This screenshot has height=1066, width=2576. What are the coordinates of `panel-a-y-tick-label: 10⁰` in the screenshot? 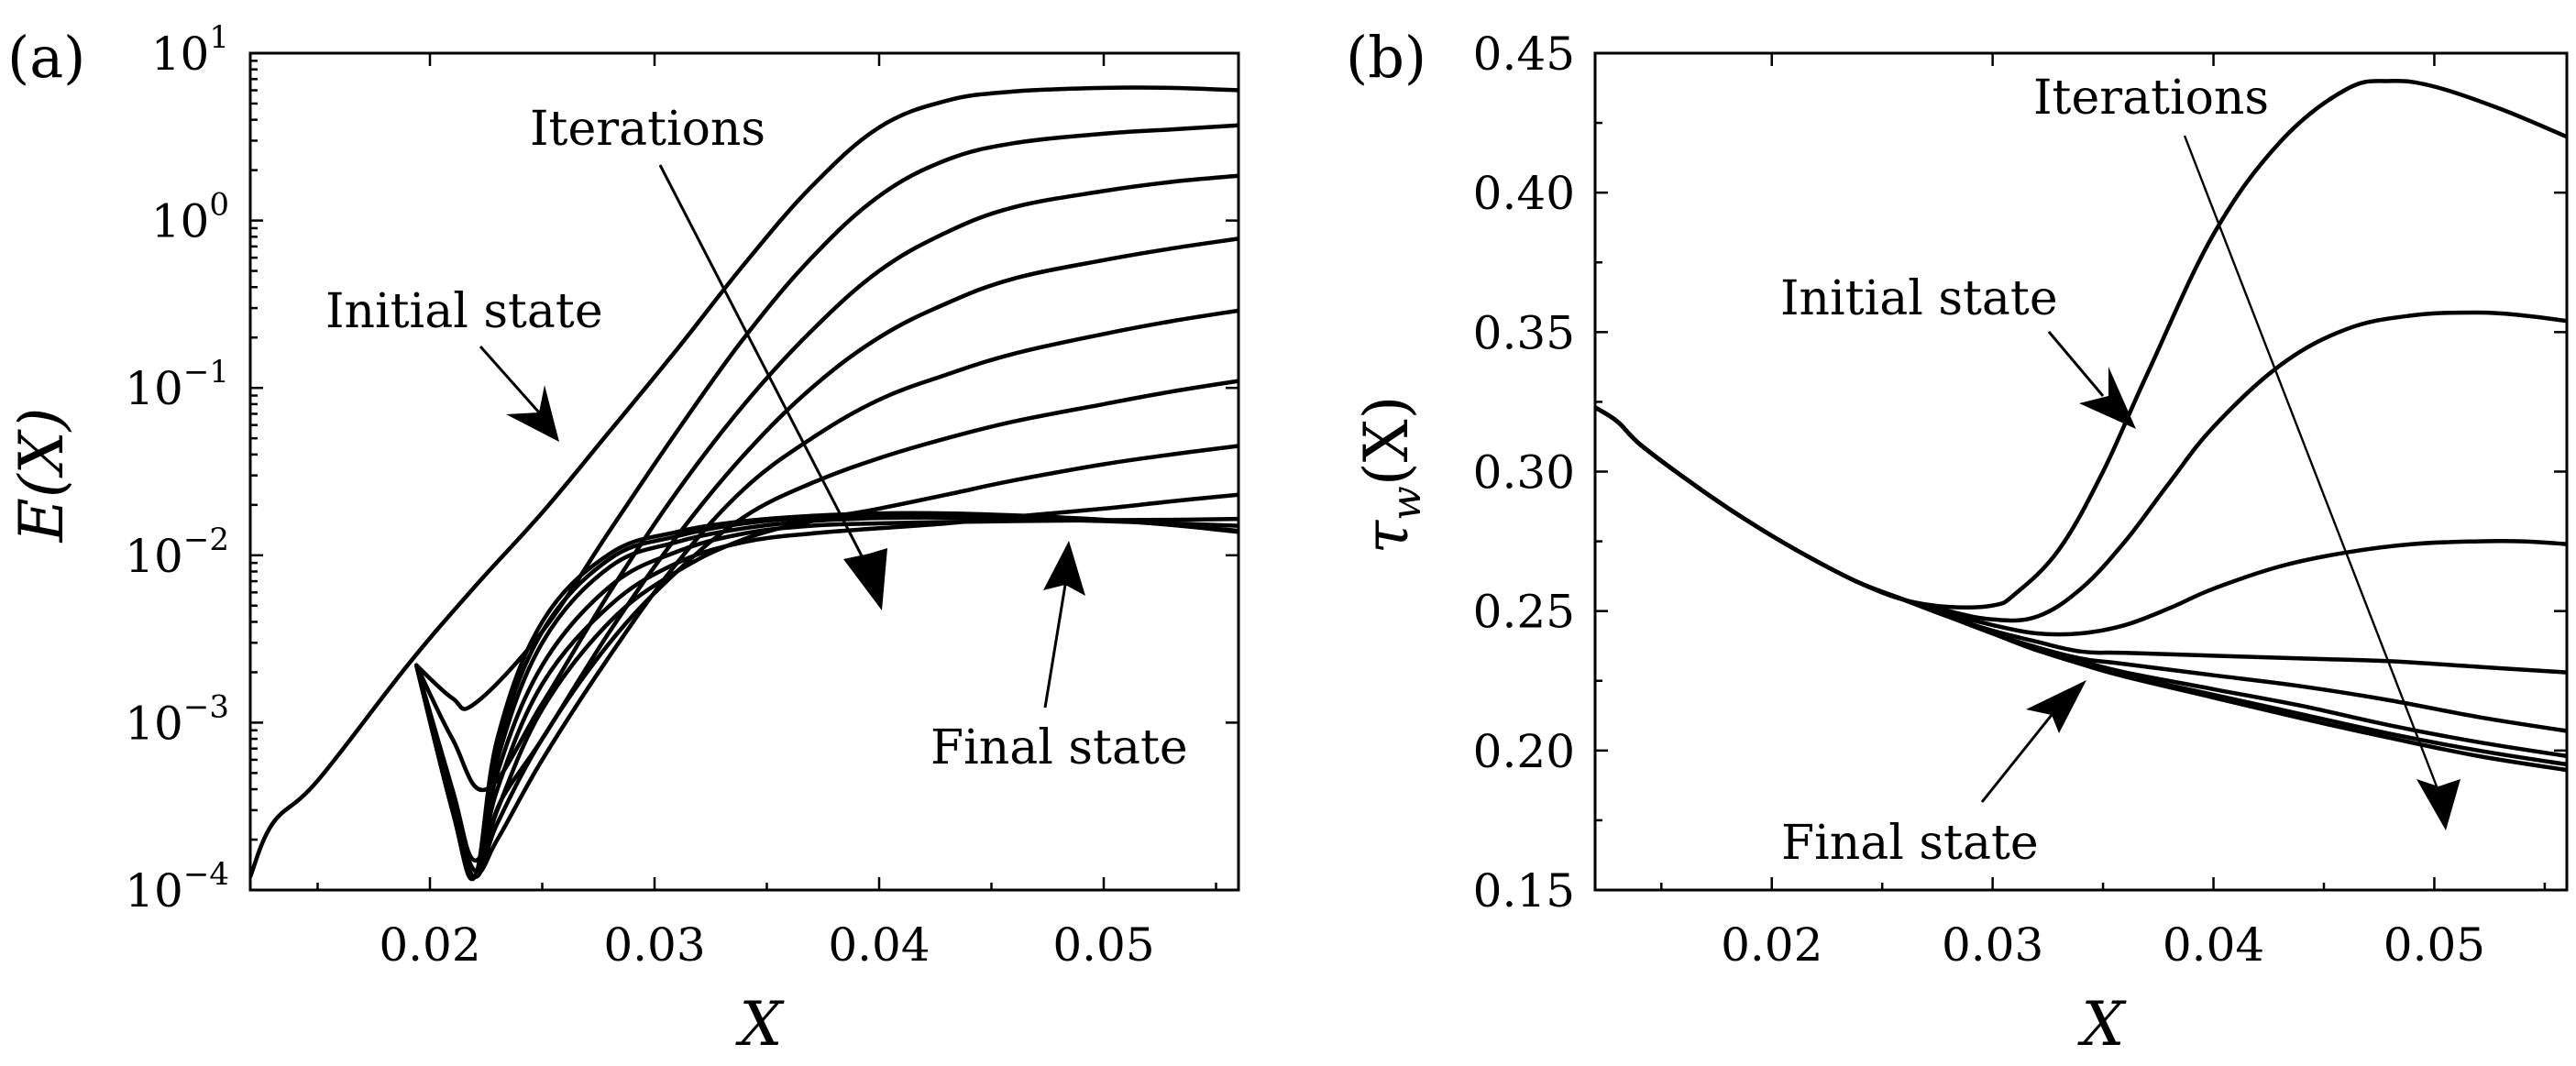 It's located at (190, 217).